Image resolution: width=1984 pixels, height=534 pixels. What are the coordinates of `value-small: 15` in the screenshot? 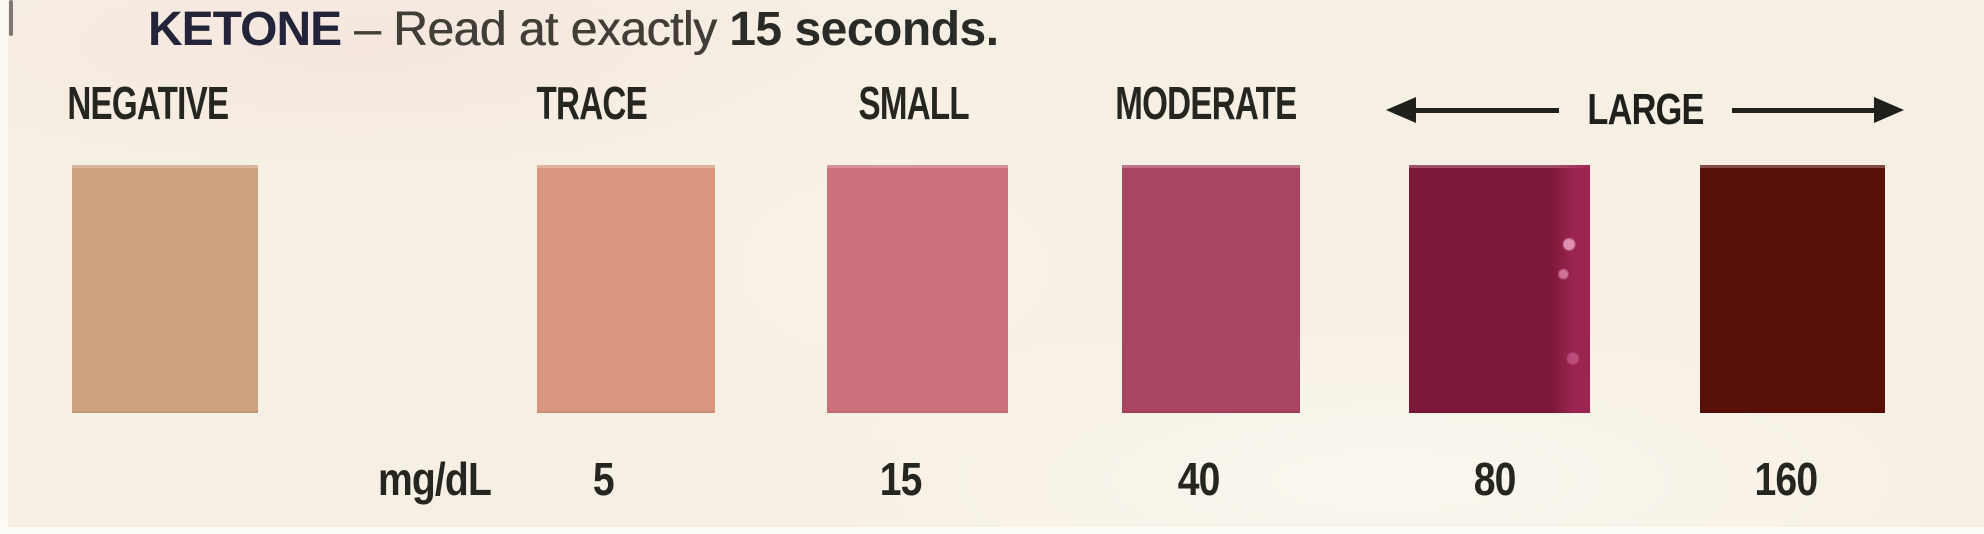 It's located at (901, 479).